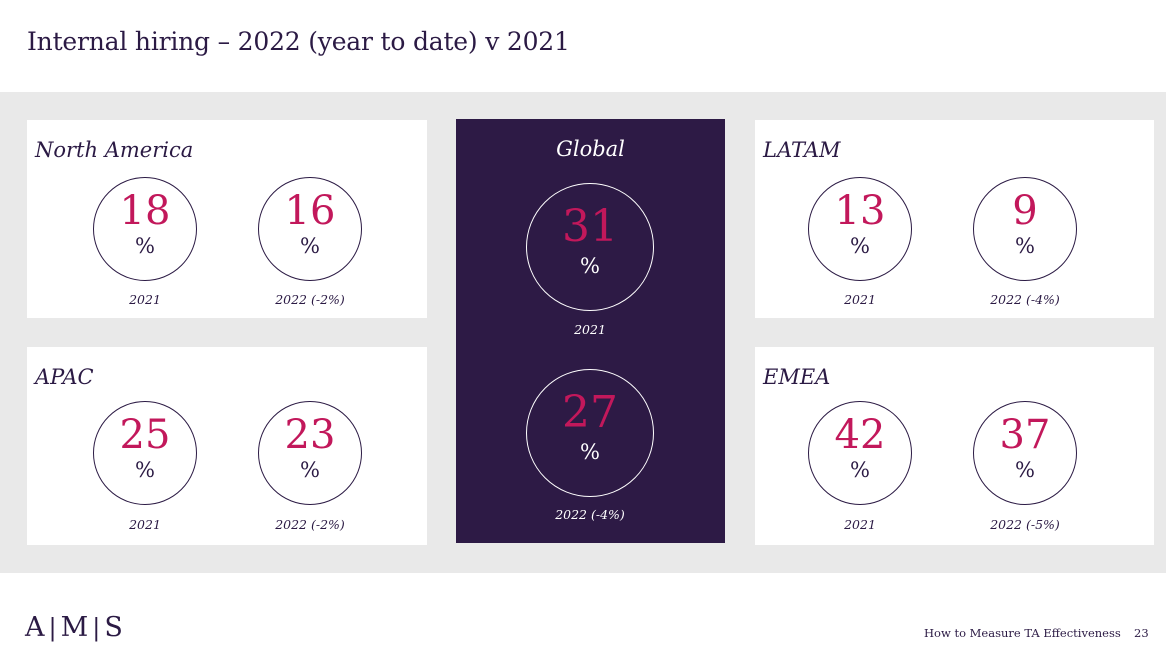 The width and height of the screenshot is (1166, 653). I want to click on region-card-apac: APAC 25 % 2021 23 % 2022 (-2%), so click(227, 446).